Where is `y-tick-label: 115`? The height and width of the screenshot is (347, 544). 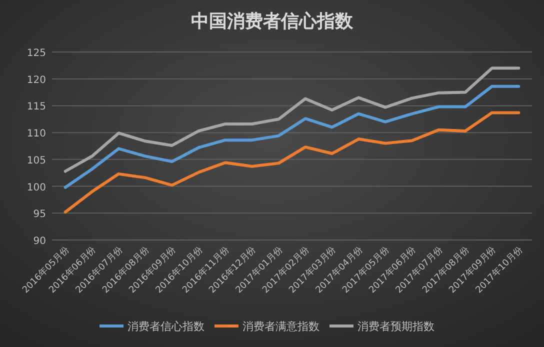 y-tick-label: 115 is located at coordinates (36, 107).